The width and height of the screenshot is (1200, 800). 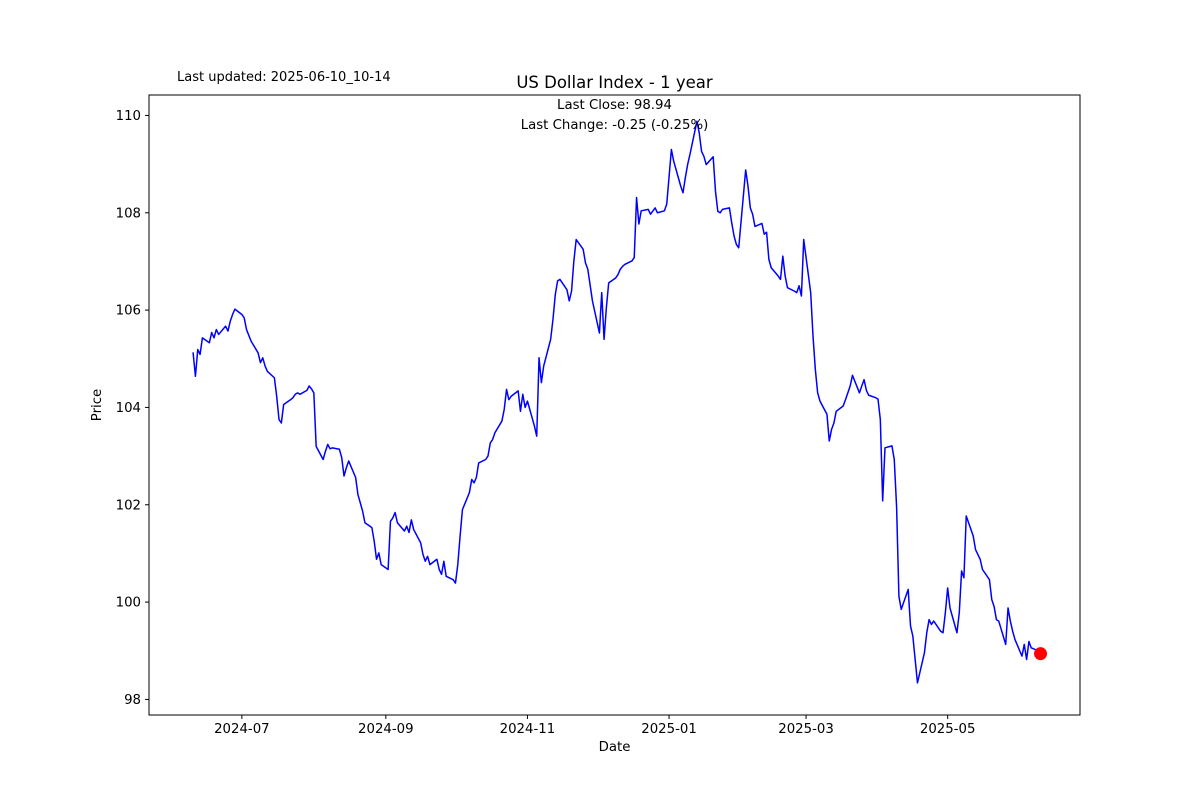 I want to click on y-tick-label: 110, so click(x=128, y=116).